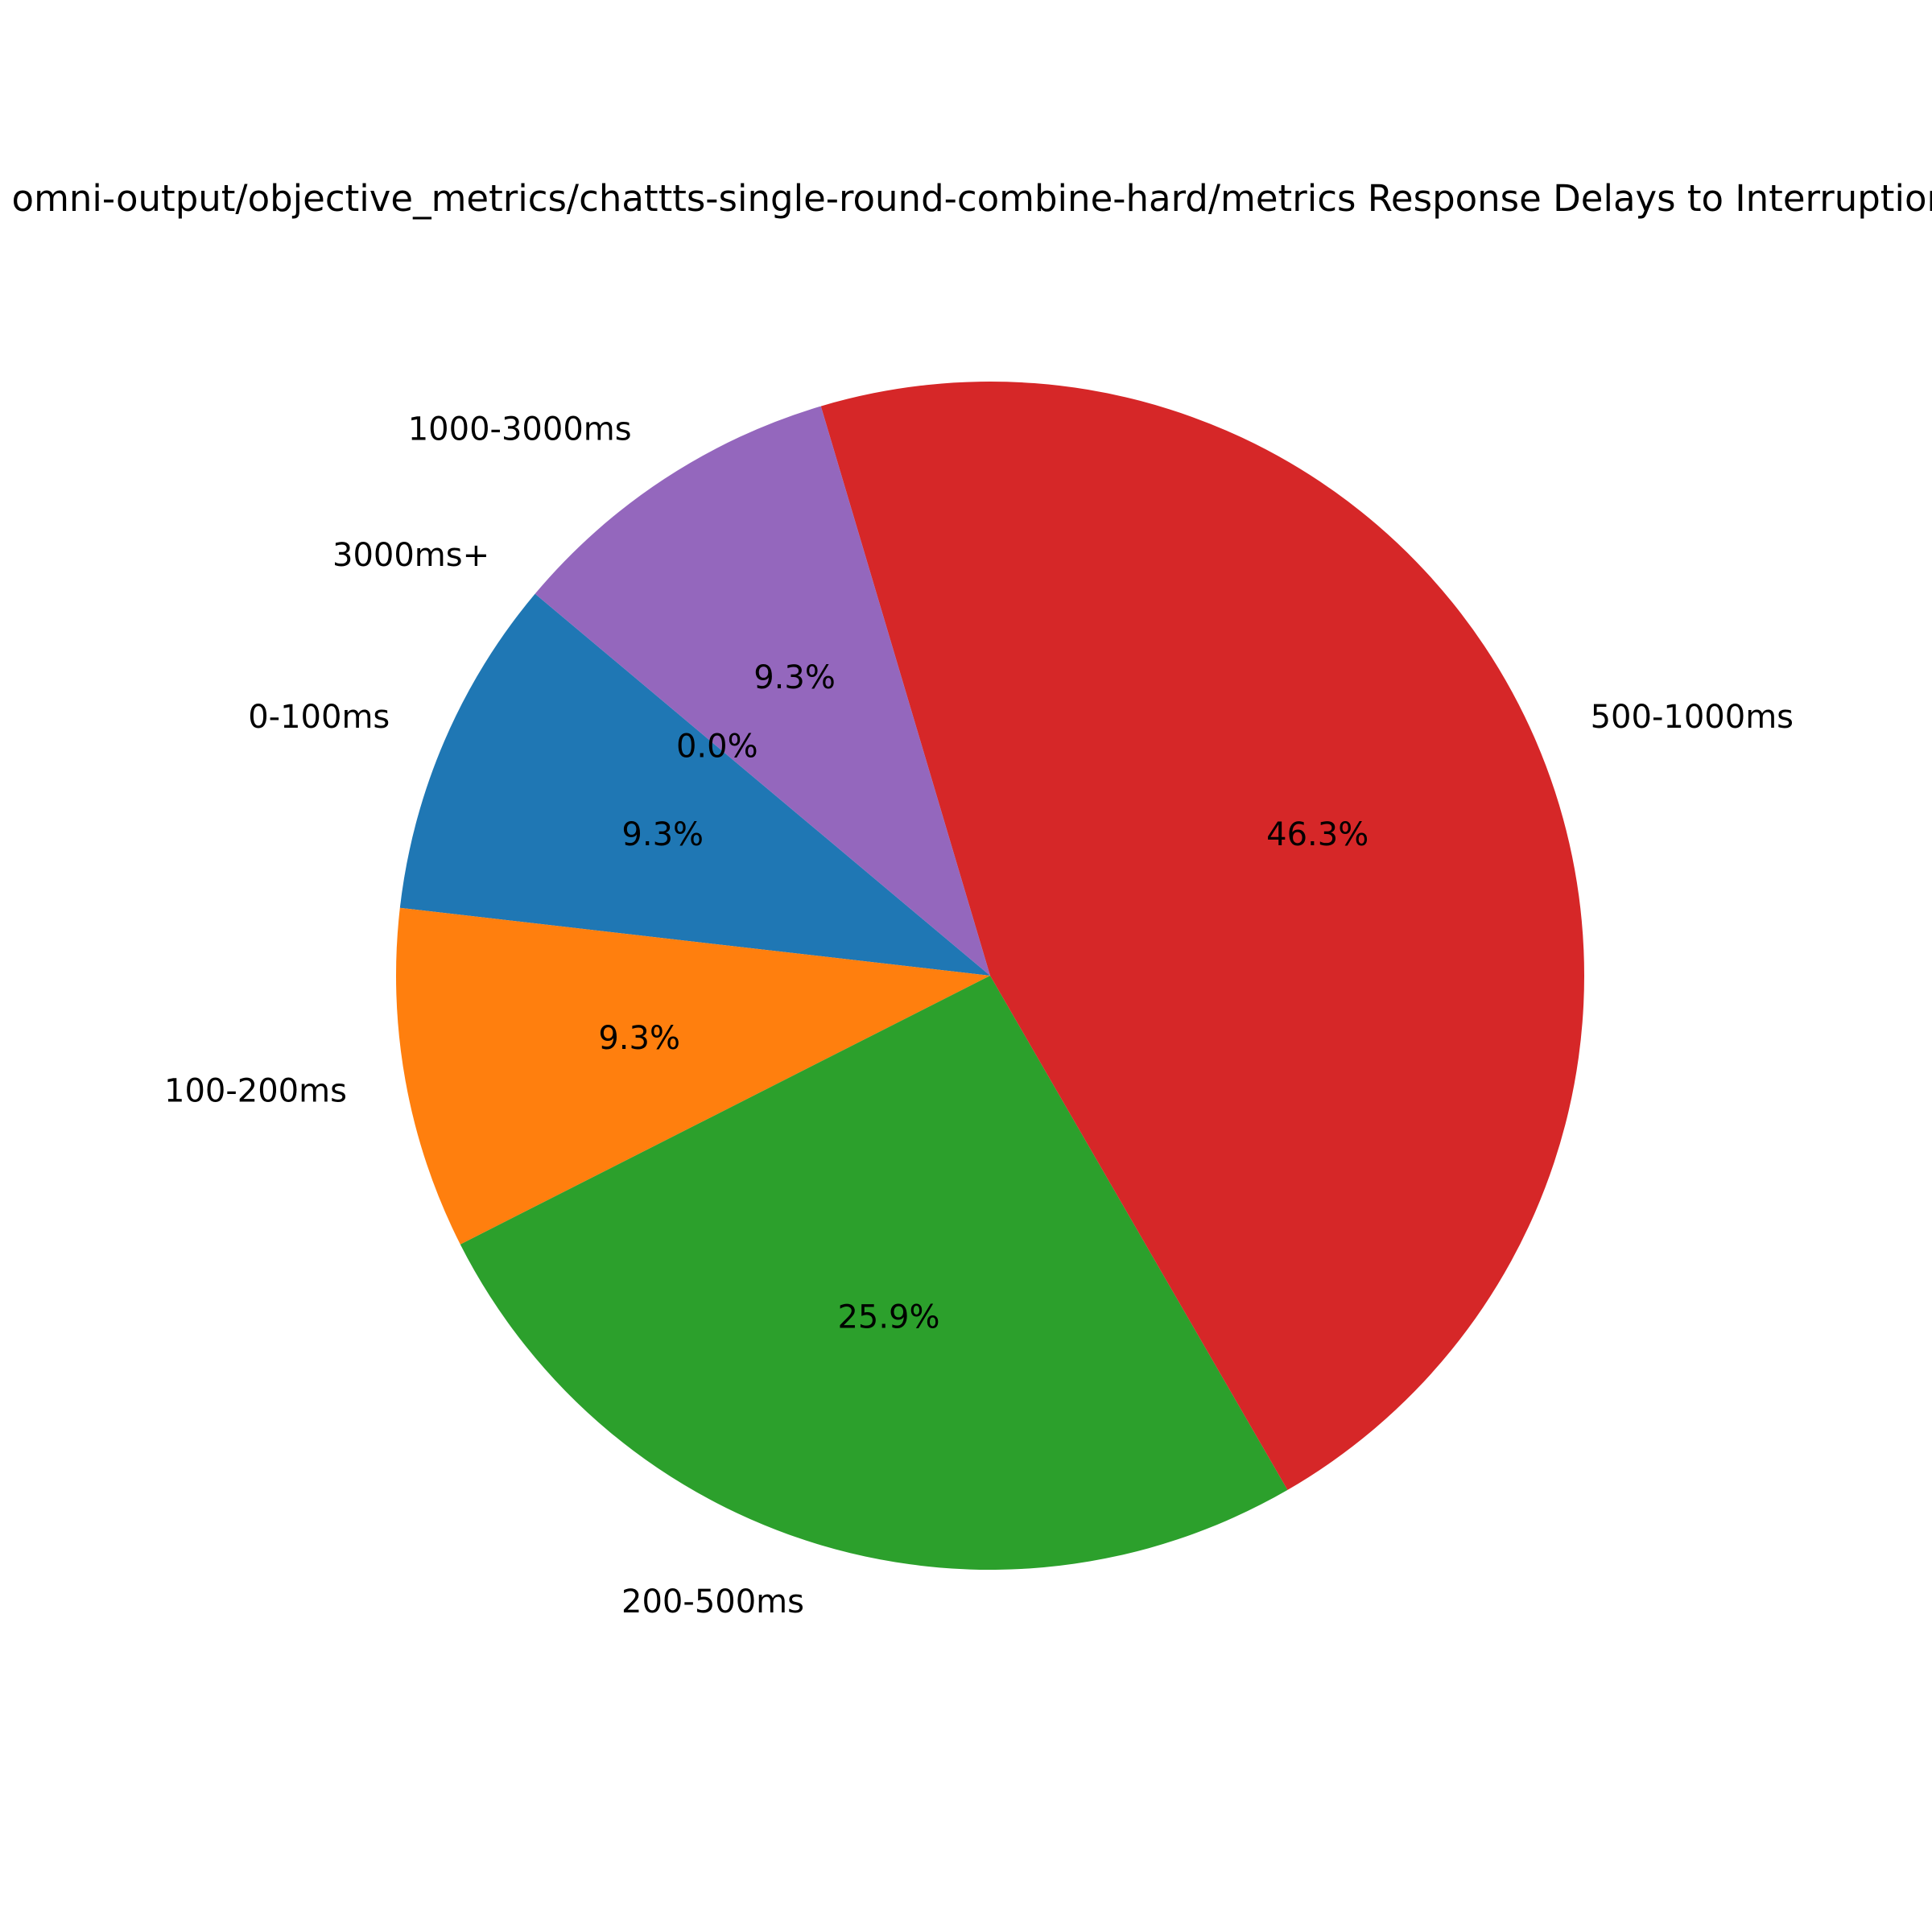 This screenshot has width=1932, height=1932. Describe the element at coordinates (410, 555) in the screenshot. I see `slice-label-3000msplus: 3000ms+` at that location.